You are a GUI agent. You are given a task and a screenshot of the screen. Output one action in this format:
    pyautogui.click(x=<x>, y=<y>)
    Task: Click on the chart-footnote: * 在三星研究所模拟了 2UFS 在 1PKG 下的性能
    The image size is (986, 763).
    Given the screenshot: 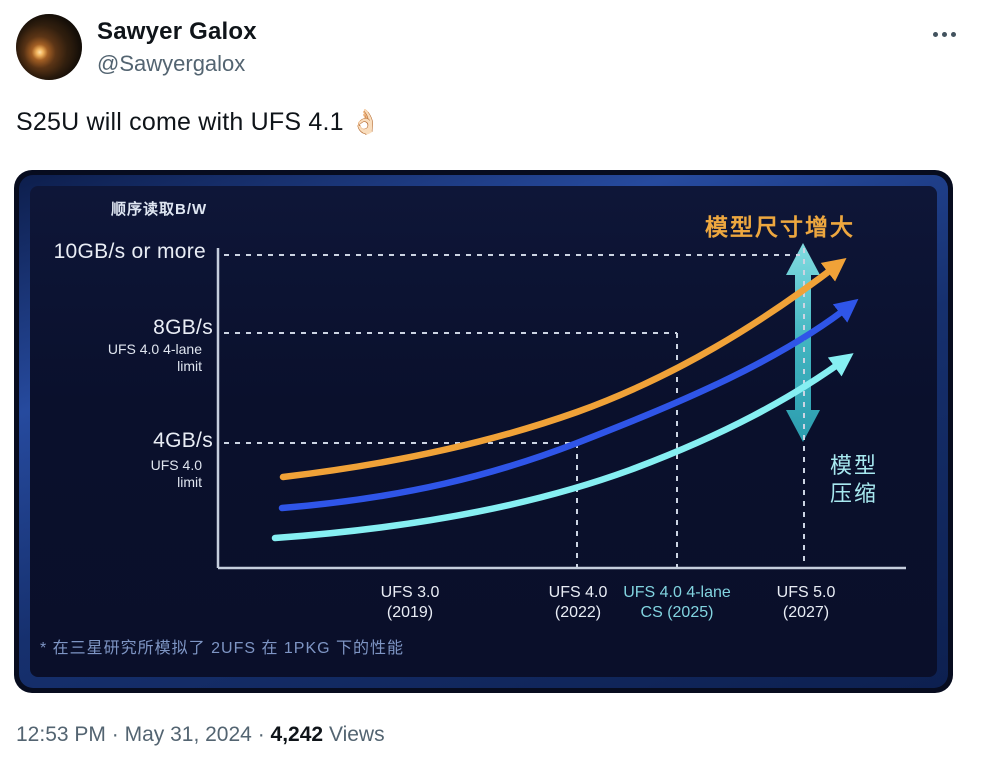 What is the action you would take?
    pyautogui.click(x=222, y=648)
    